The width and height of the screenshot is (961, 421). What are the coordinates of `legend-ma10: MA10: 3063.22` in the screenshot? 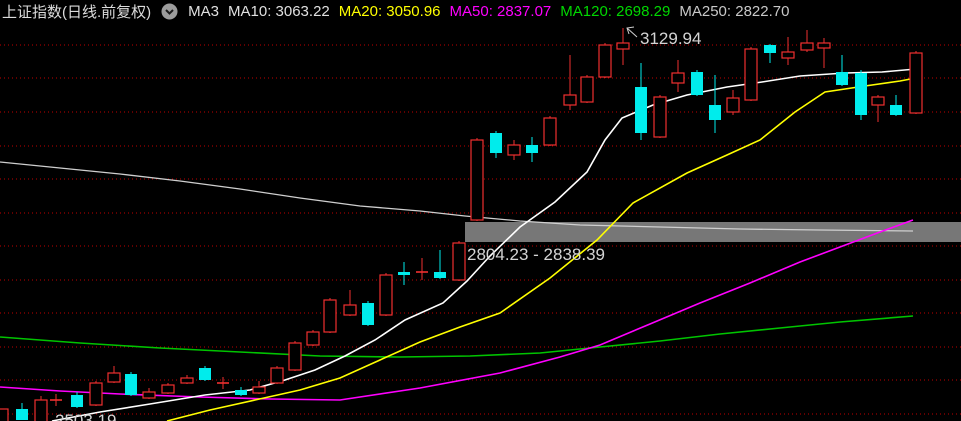 It's located at (279, 11).